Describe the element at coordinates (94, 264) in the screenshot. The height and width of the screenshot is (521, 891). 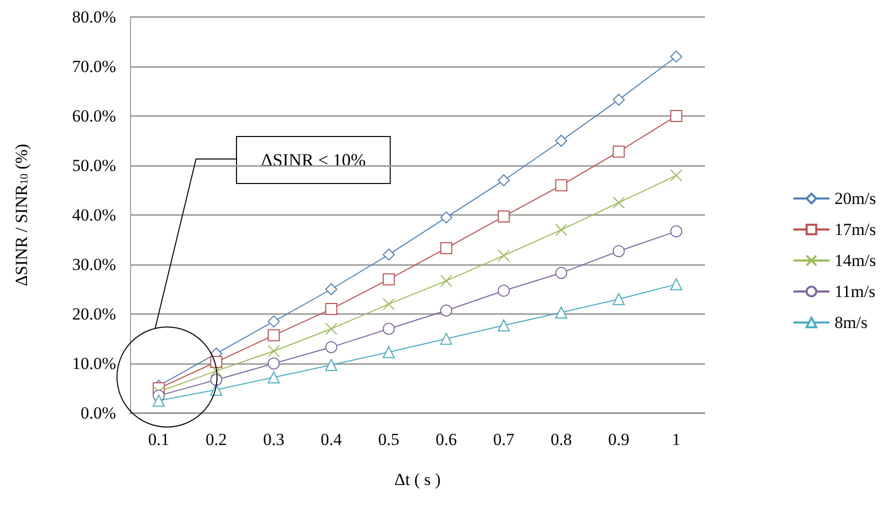
I see `y-tick-label: 30.0%` at that location.